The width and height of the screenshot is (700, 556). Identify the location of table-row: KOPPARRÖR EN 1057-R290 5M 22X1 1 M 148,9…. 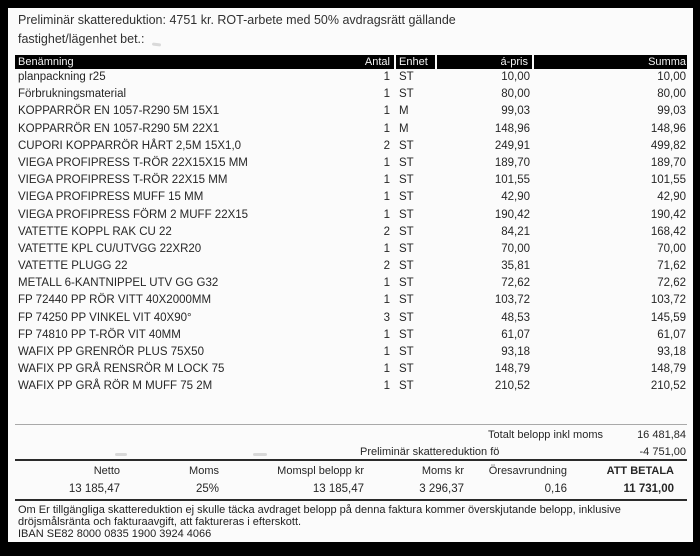
(351, 129).